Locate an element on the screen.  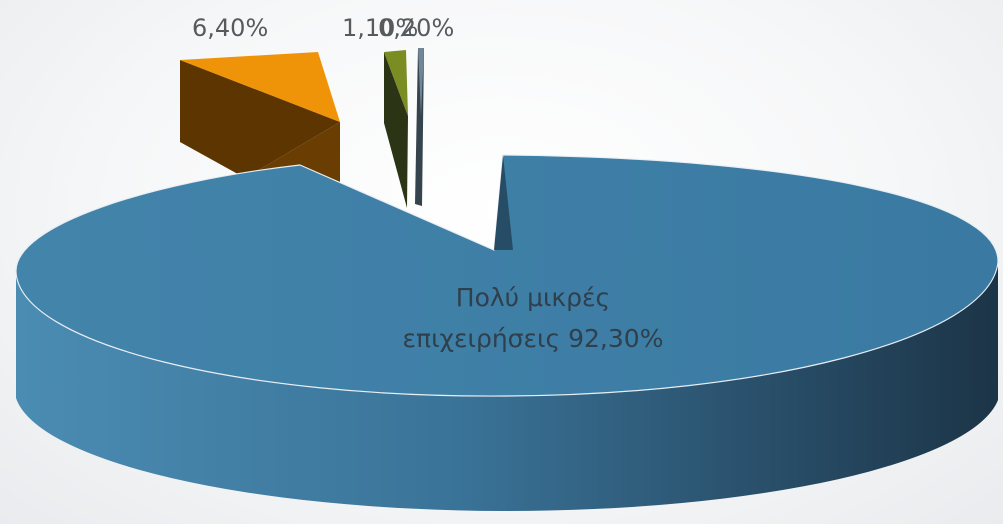
slice-1-1-side is located at coordinates (396, 130).